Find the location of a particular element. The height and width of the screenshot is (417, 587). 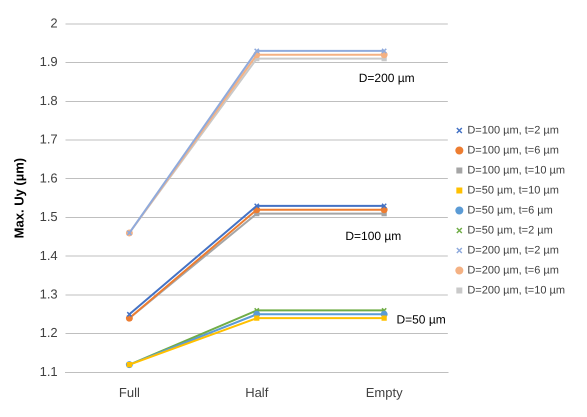

annotation: D=200 µm is located at coordinates (386, 77).